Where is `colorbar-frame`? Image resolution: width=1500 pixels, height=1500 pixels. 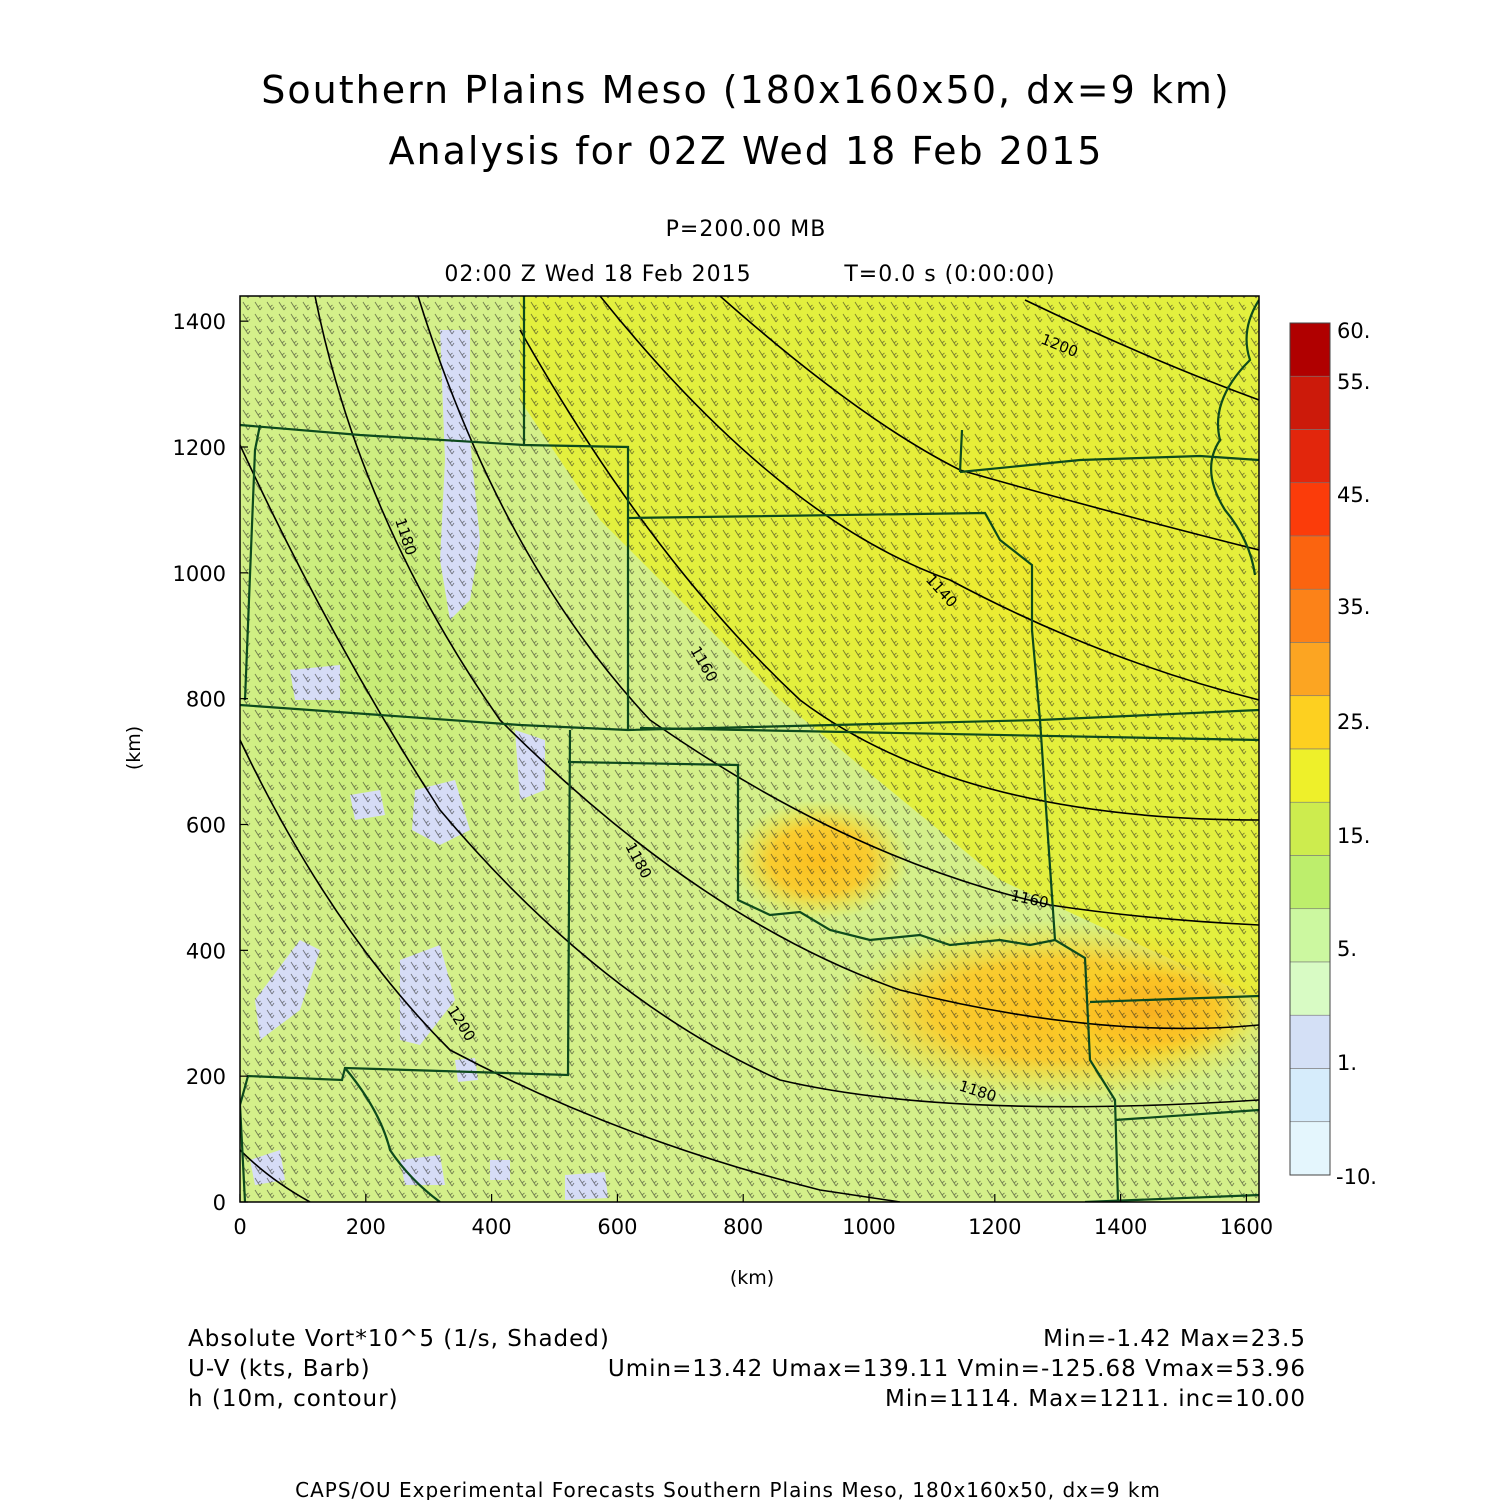 colorbar-frame is located at coordinates (1310, 749).